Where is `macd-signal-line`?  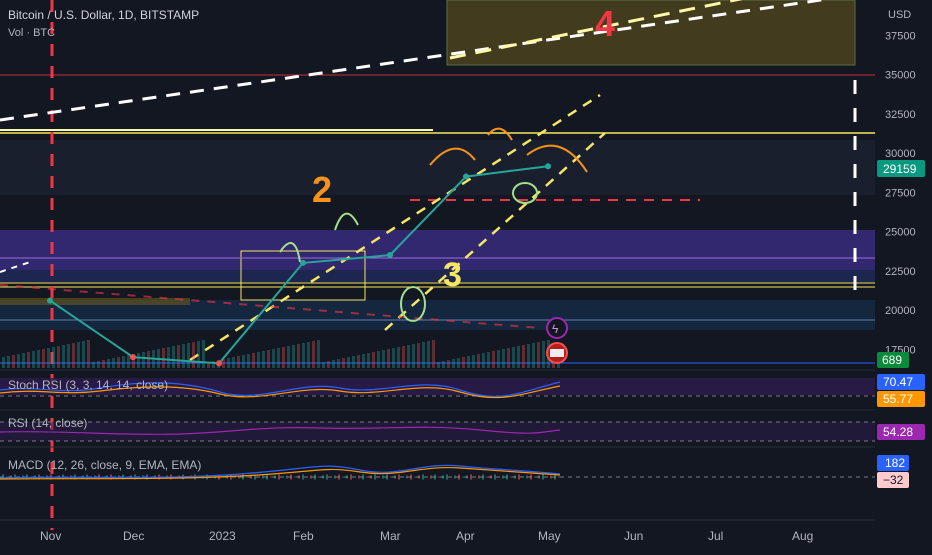
macd-signal-line is located at coordinates (280, 473).